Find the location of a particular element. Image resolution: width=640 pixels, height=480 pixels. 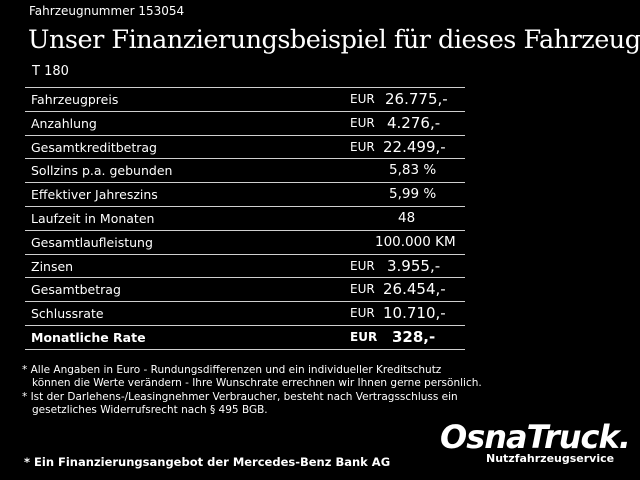

row-label: Sollzins p.a. gebunden is located at coordinates (102, 171).